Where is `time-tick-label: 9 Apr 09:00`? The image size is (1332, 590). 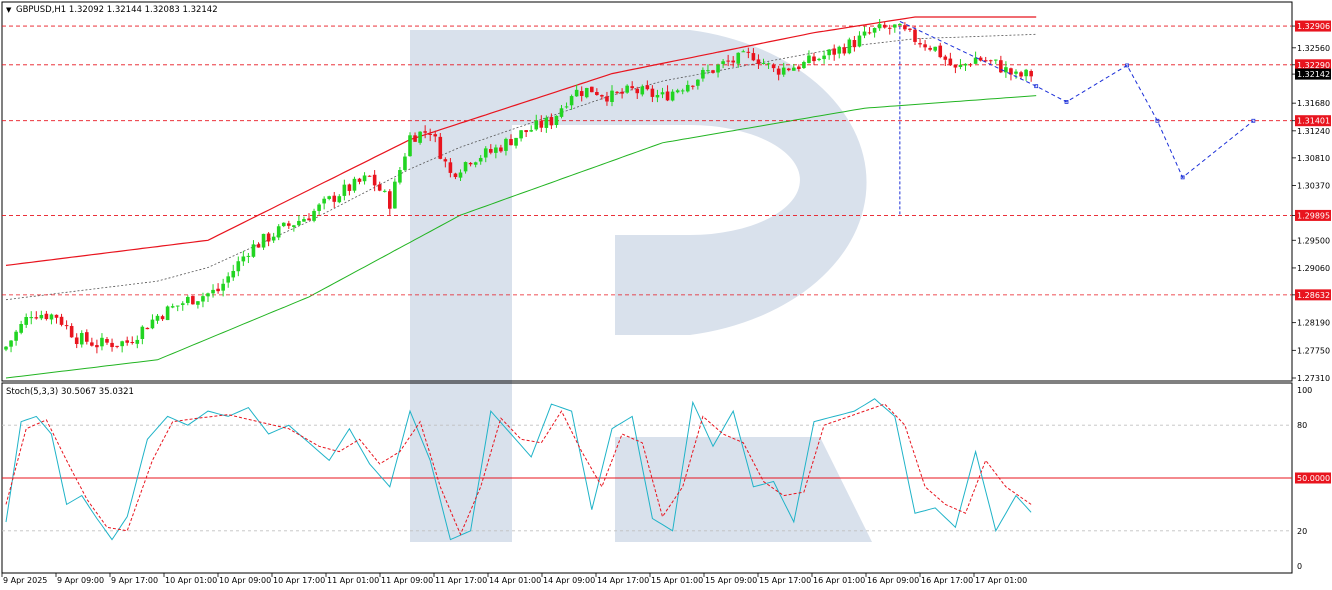 time-tick-label: 9 Apr 09:00 is located at coordinates (80, 580).